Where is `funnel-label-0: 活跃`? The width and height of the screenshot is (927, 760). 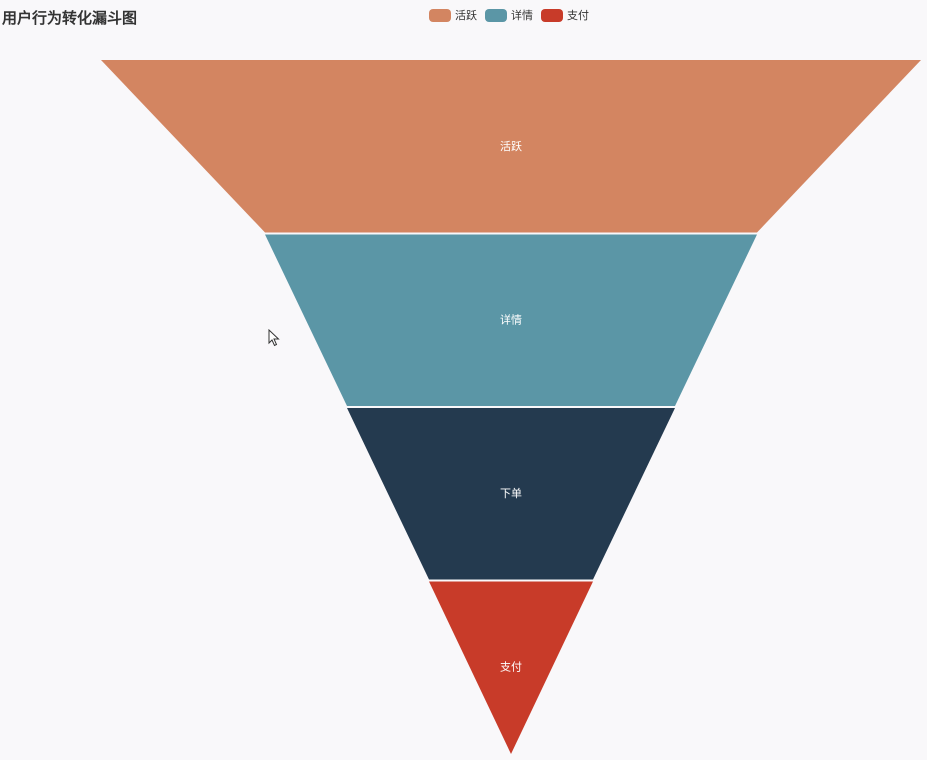
funnel-label-0: 活跃 is located at coordinates (511, 146).